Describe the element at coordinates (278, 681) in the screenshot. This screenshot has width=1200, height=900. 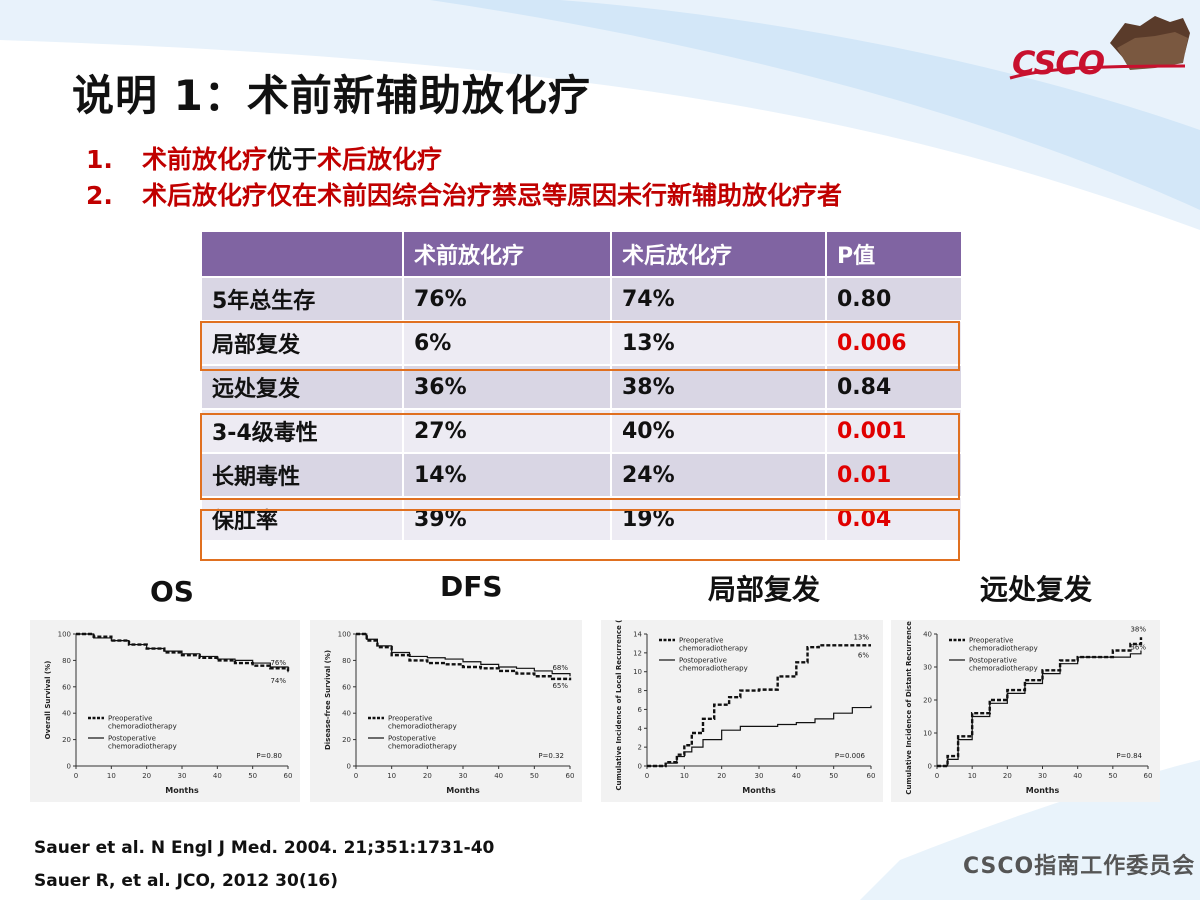
I see `end-value-label: 74%` at that location.